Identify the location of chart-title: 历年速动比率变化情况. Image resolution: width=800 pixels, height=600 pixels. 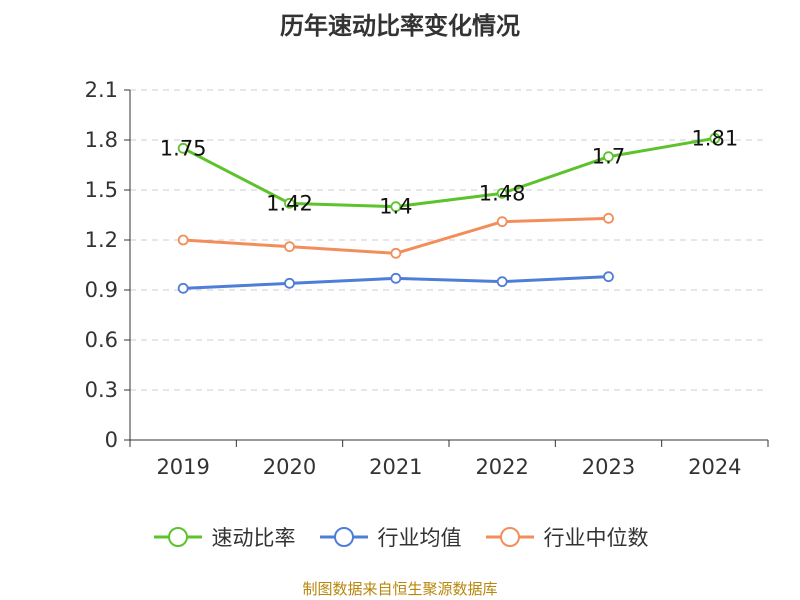
(400, 26).